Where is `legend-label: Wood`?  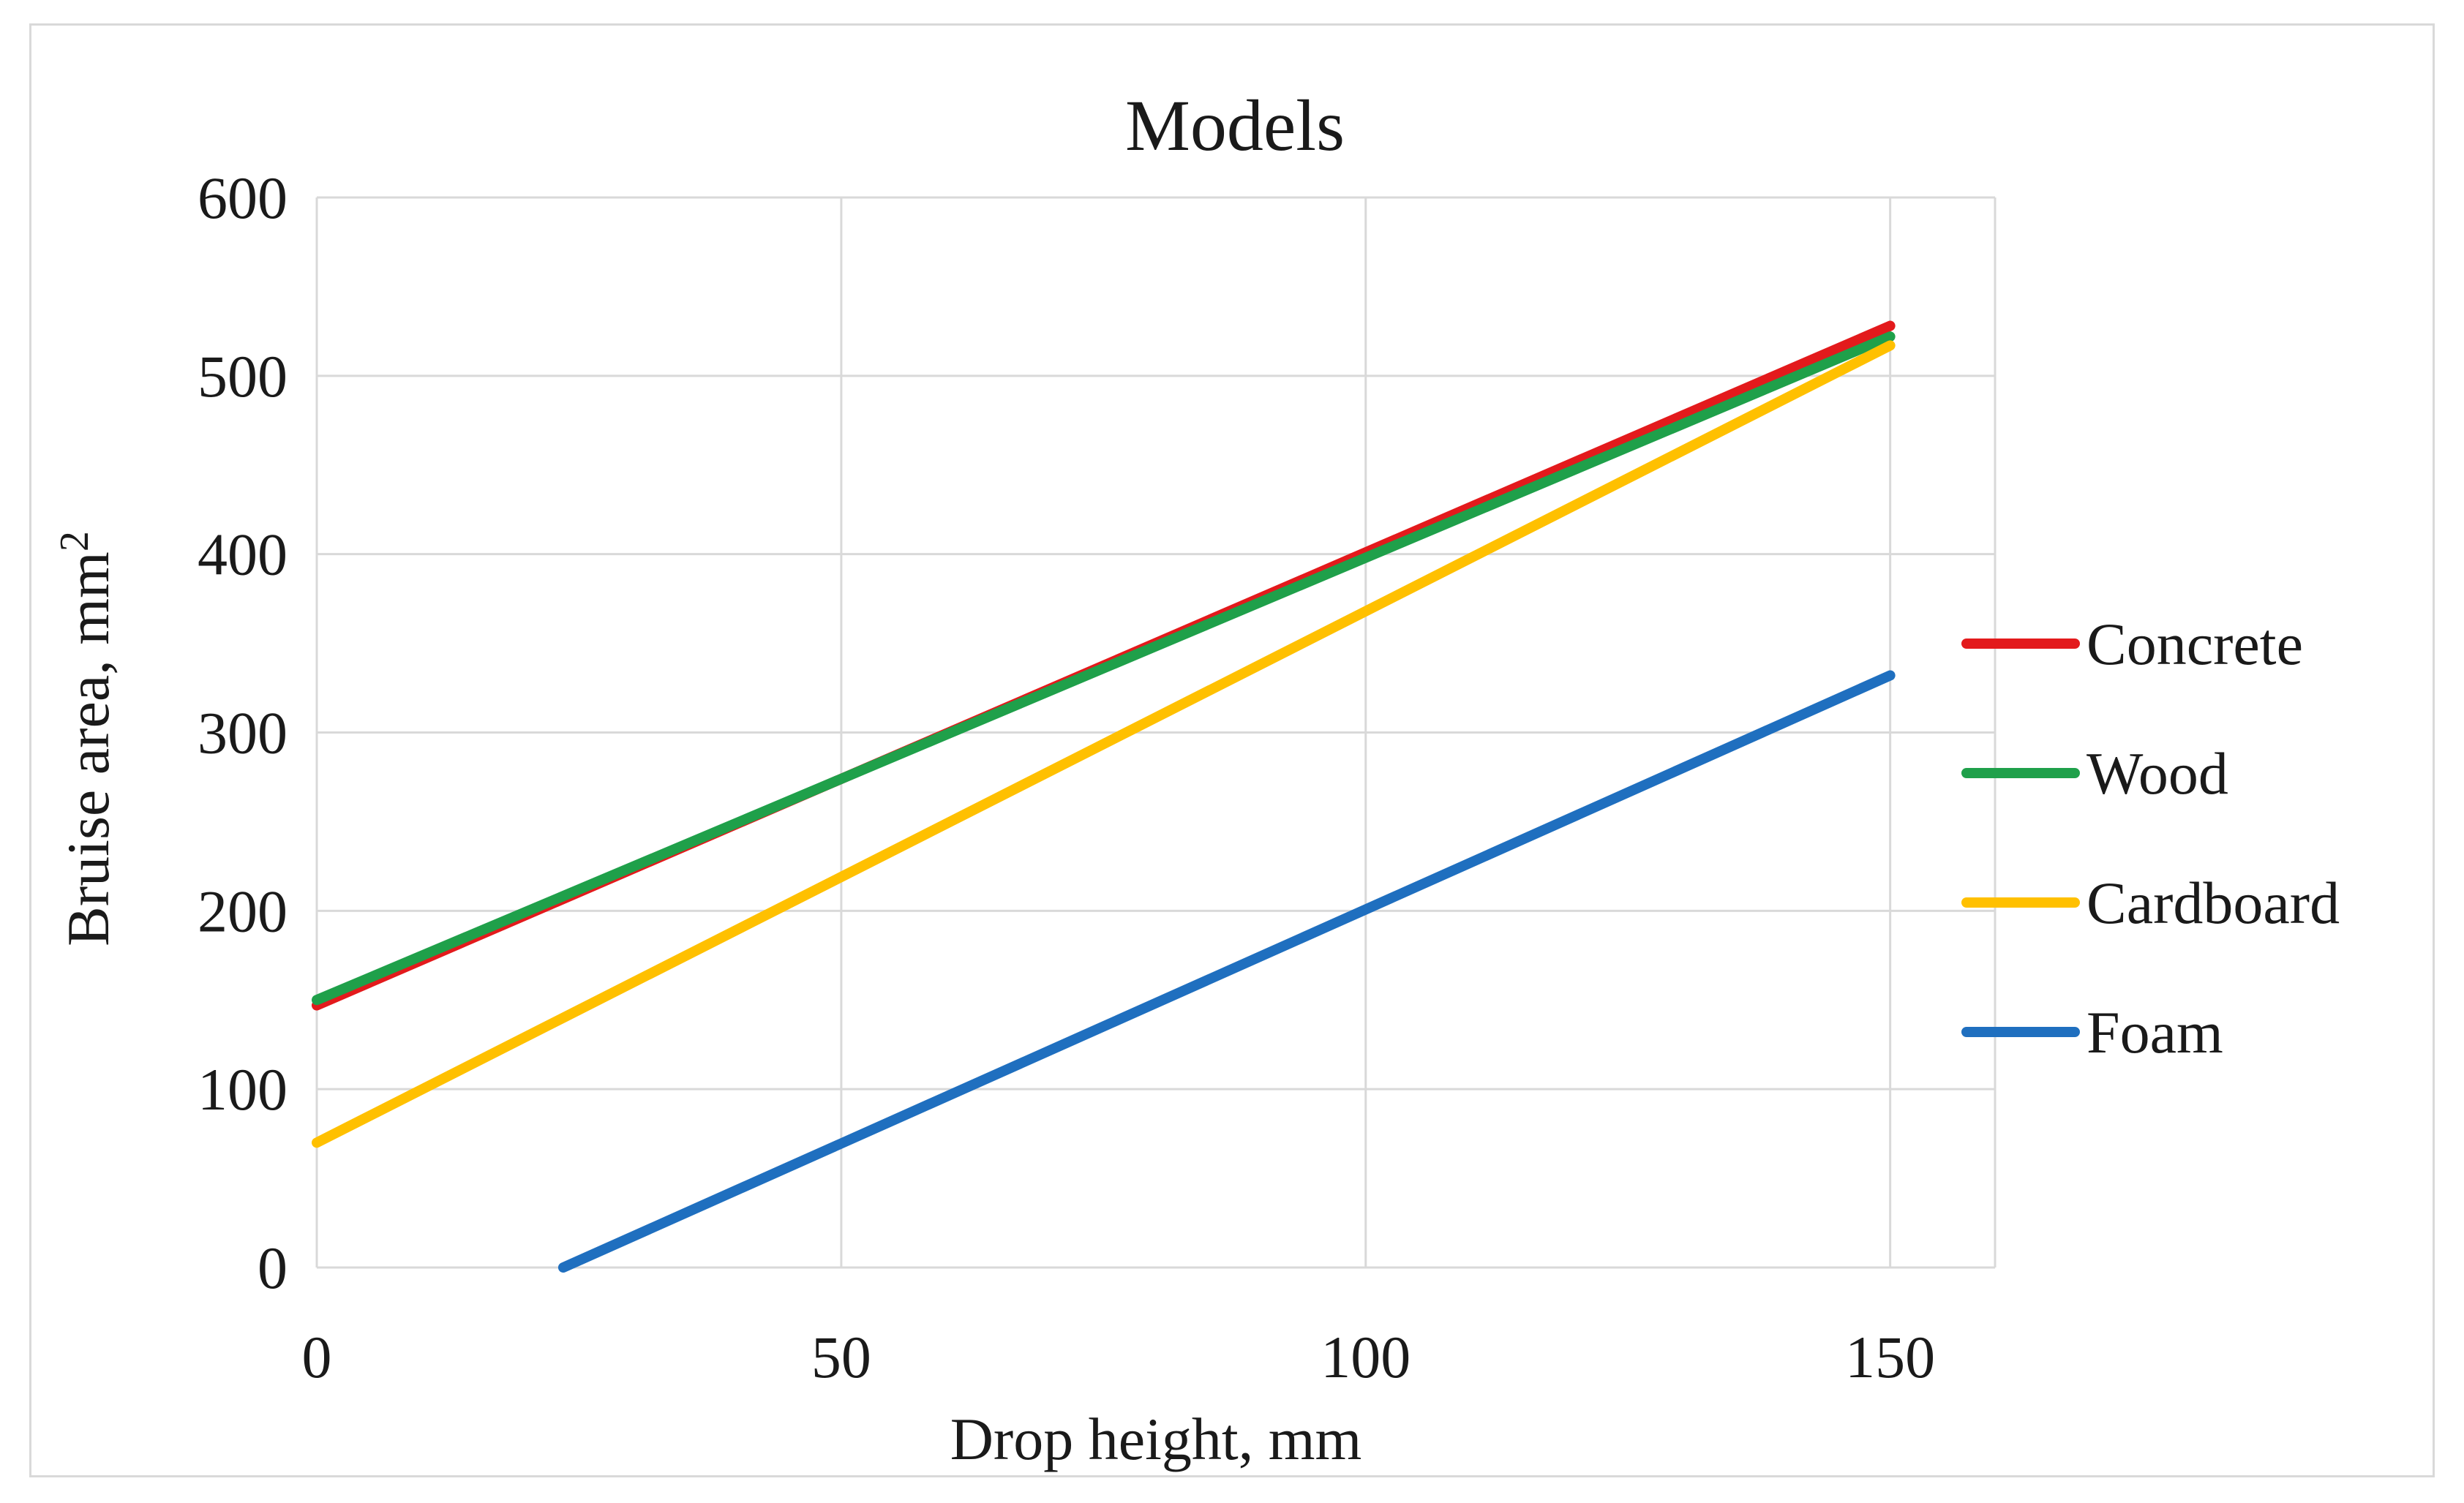 legend-label: Wood is located at coordinates (2157, 773).